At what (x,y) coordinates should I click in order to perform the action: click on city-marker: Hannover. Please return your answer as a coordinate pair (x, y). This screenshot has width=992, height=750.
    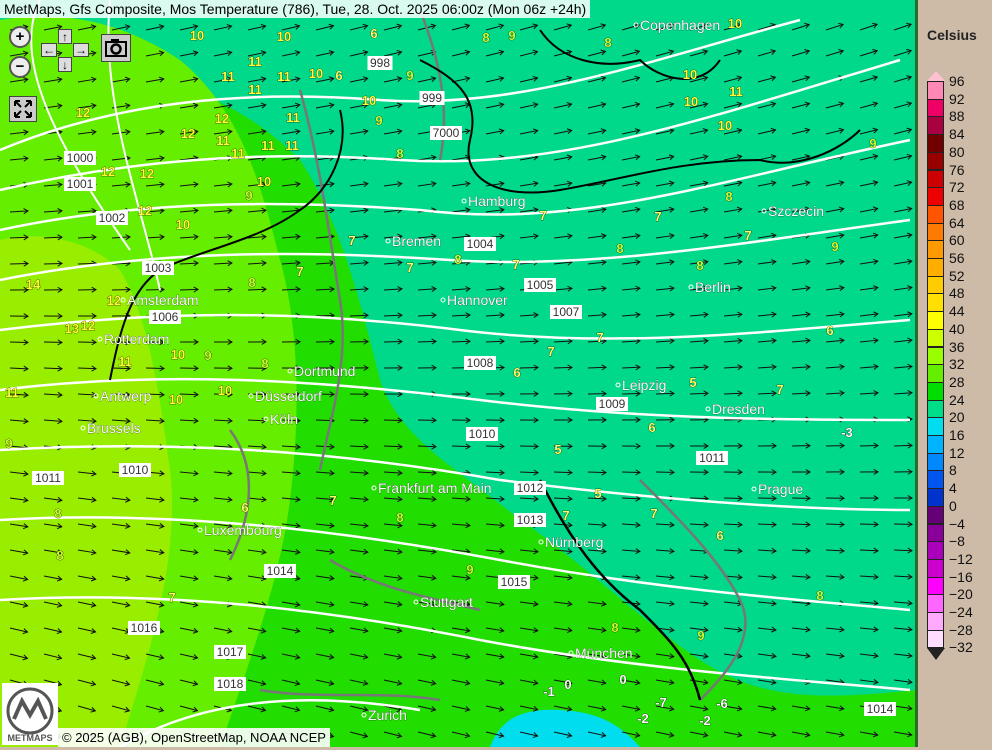
    Looking at the image, I should click on (474, 300).